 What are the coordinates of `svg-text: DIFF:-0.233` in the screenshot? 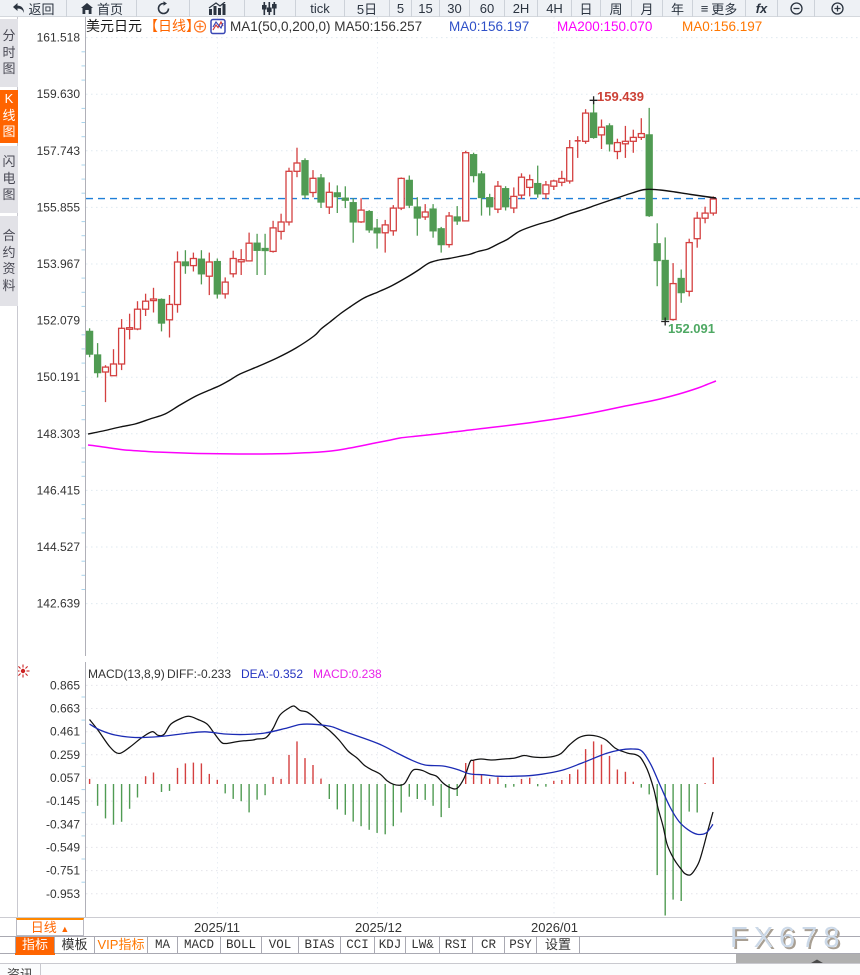 It's located at (199, 674).